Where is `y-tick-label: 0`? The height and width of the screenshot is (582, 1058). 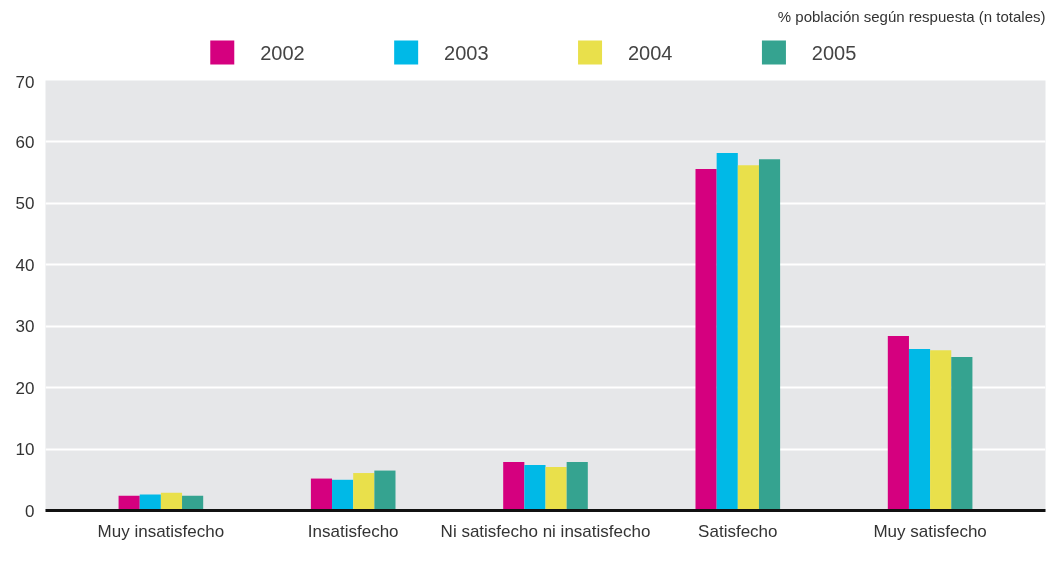
y-tick-label: 0 is located at coordinates (30, 511).